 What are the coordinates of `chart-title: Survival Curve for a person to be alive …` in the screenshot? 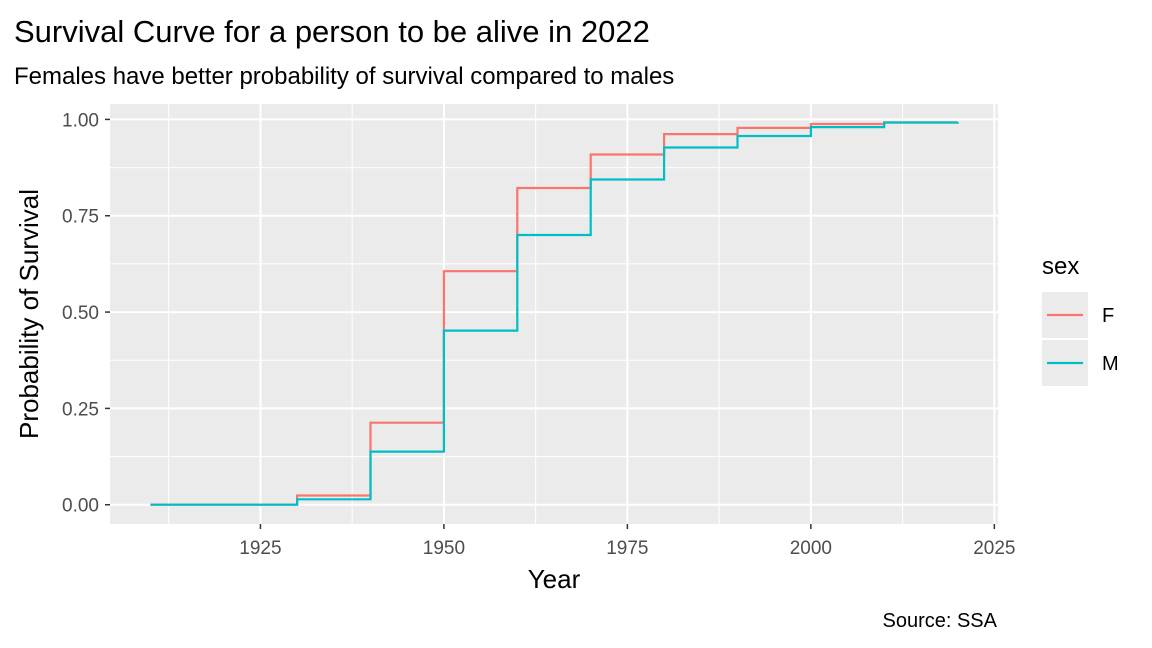 It's located at (332, 31).